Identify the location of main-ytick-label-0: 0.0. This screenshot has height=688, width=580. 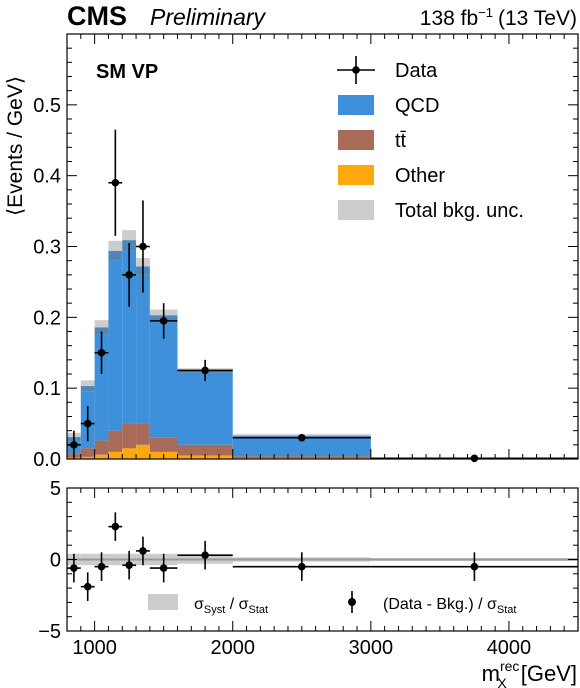
(47, 460).